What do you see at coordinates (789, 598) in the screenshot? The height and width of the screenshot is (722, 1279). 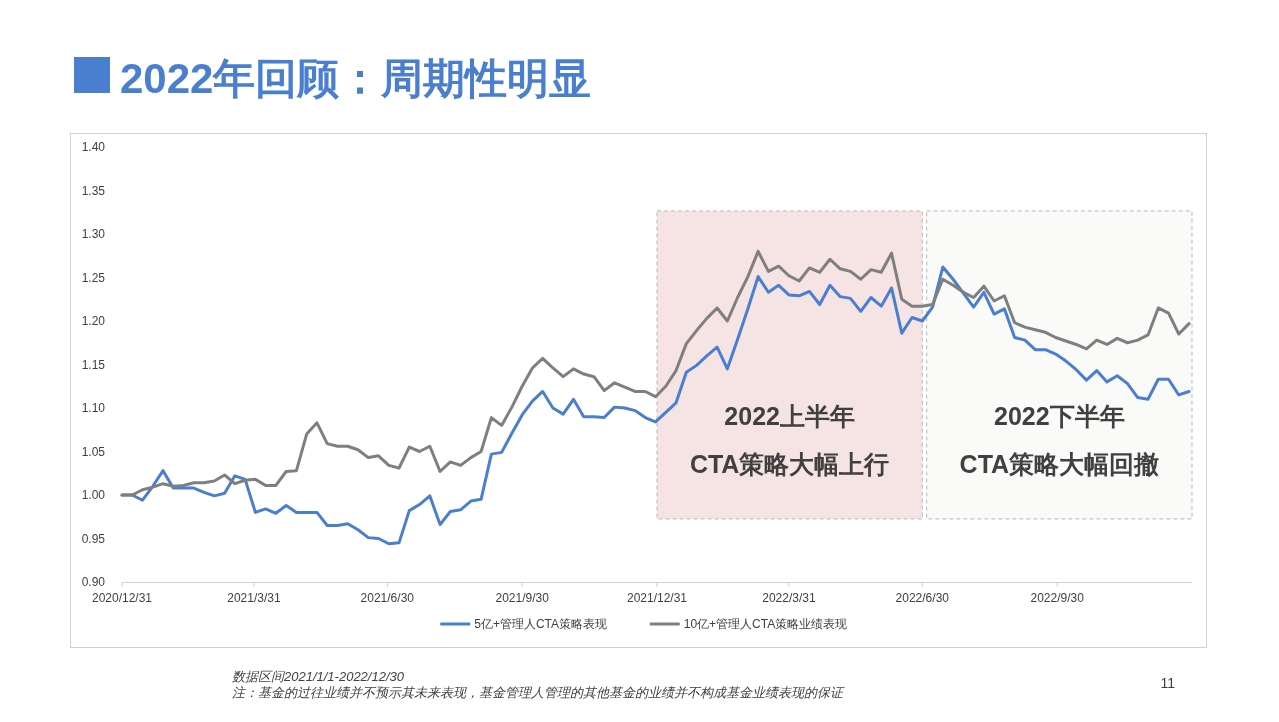 I see `x-tick-label: 2022/3/31` at bounding box center [789, 598].